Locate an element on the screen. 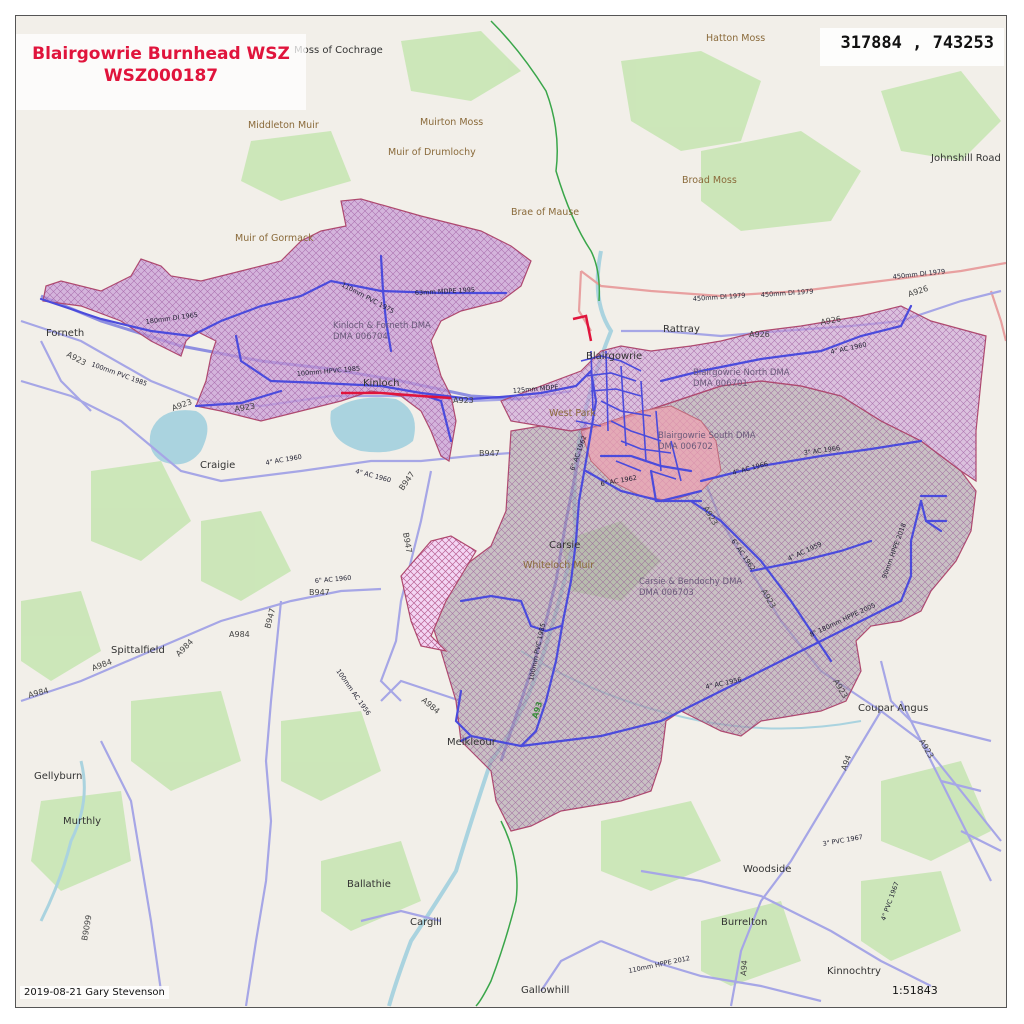  label-forneth: Forneth is located at coordinates (65, 333).